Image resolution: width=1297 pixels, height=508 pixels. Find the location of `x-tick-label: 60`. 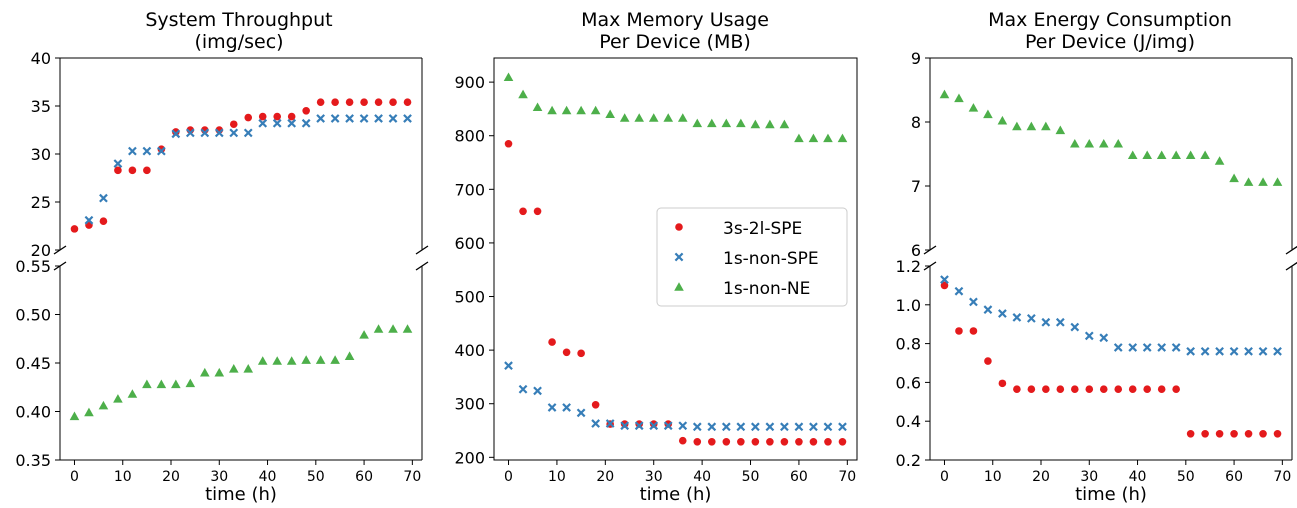

x-tick-label: 60 is located at coordinates (1234, 477).